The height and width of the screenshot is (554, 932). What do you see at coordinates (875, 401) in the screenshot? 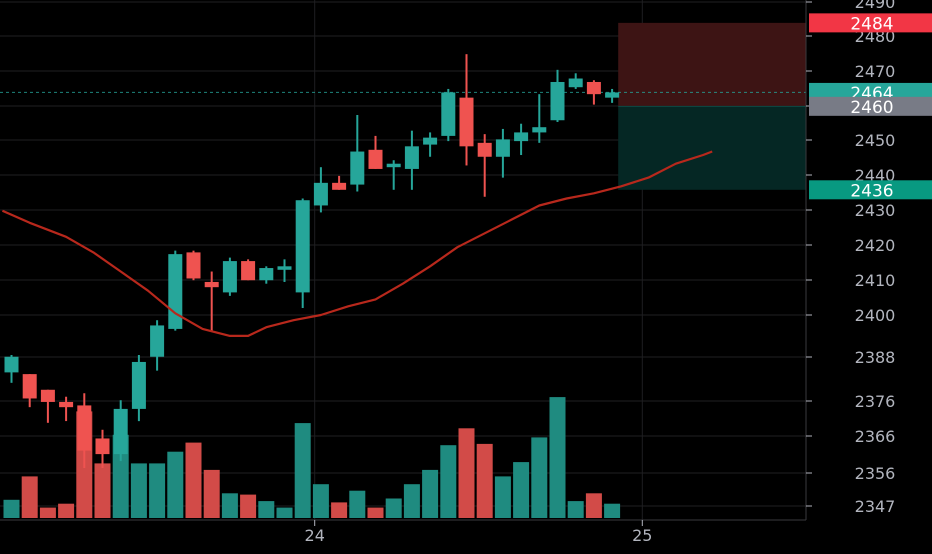
I see `price-tick-label: 2376` at bounding box center [875, 401].